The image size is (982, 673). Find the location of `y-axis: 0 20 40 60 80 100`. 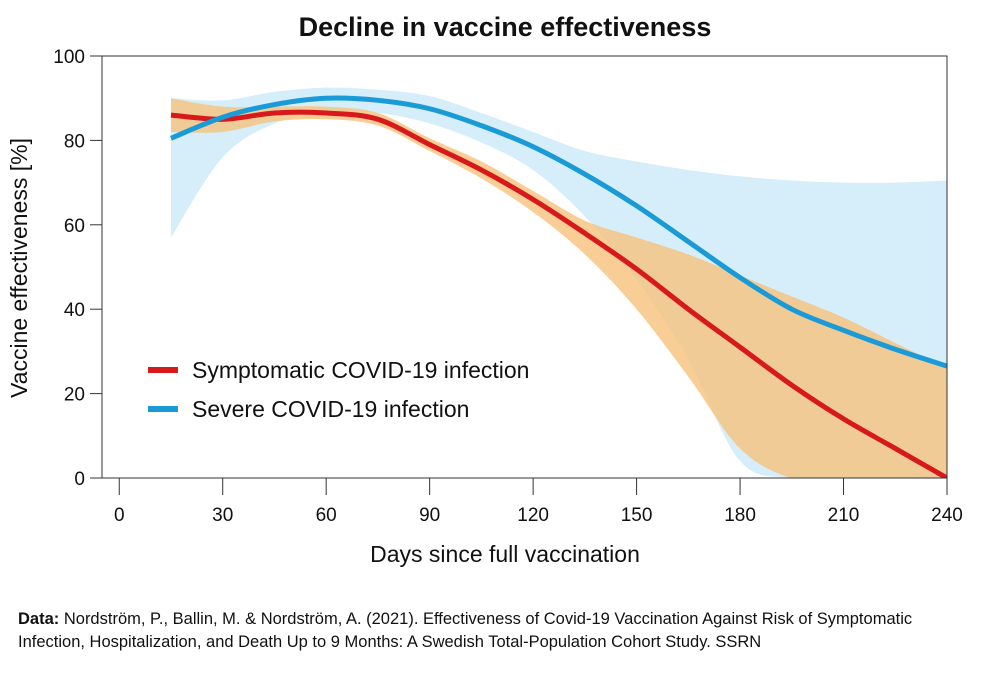

y-axis: 0 20 40 60 80 100 is located at coordinates (77, 268).